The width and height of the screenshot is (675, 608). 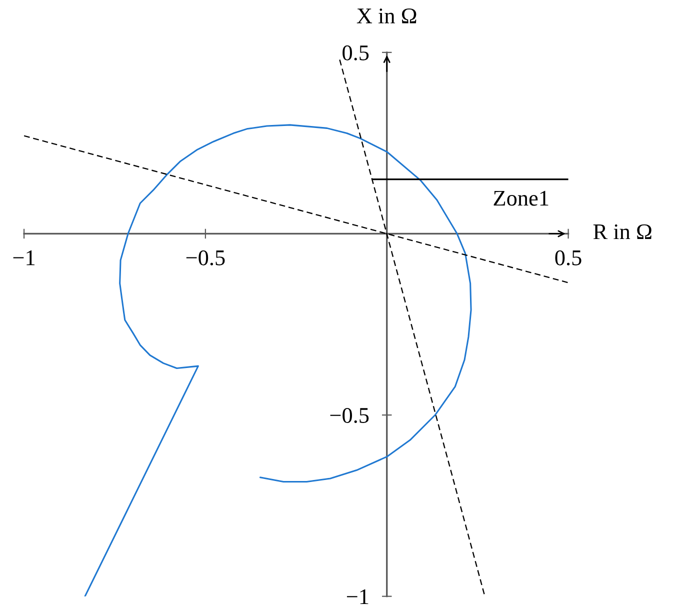 What do you see at coordinates (205, 258) in the screenshot?
I see `x-tick-label: −0.5` at bounding box center [205, 258].